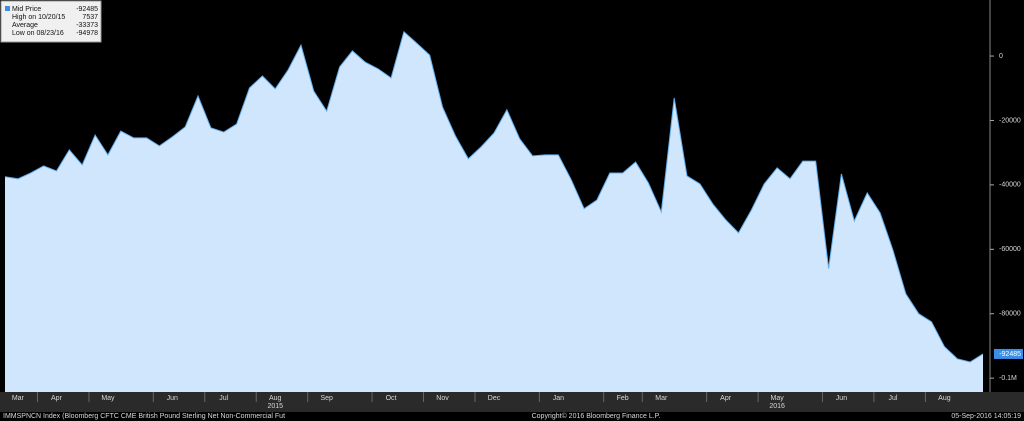 This screenshot has width=1024, height=421. What do you see at coordinates (38, 17) in the screenshot?
I see `legend-label: High on 10/20/15` at bounding box center [38, 17].